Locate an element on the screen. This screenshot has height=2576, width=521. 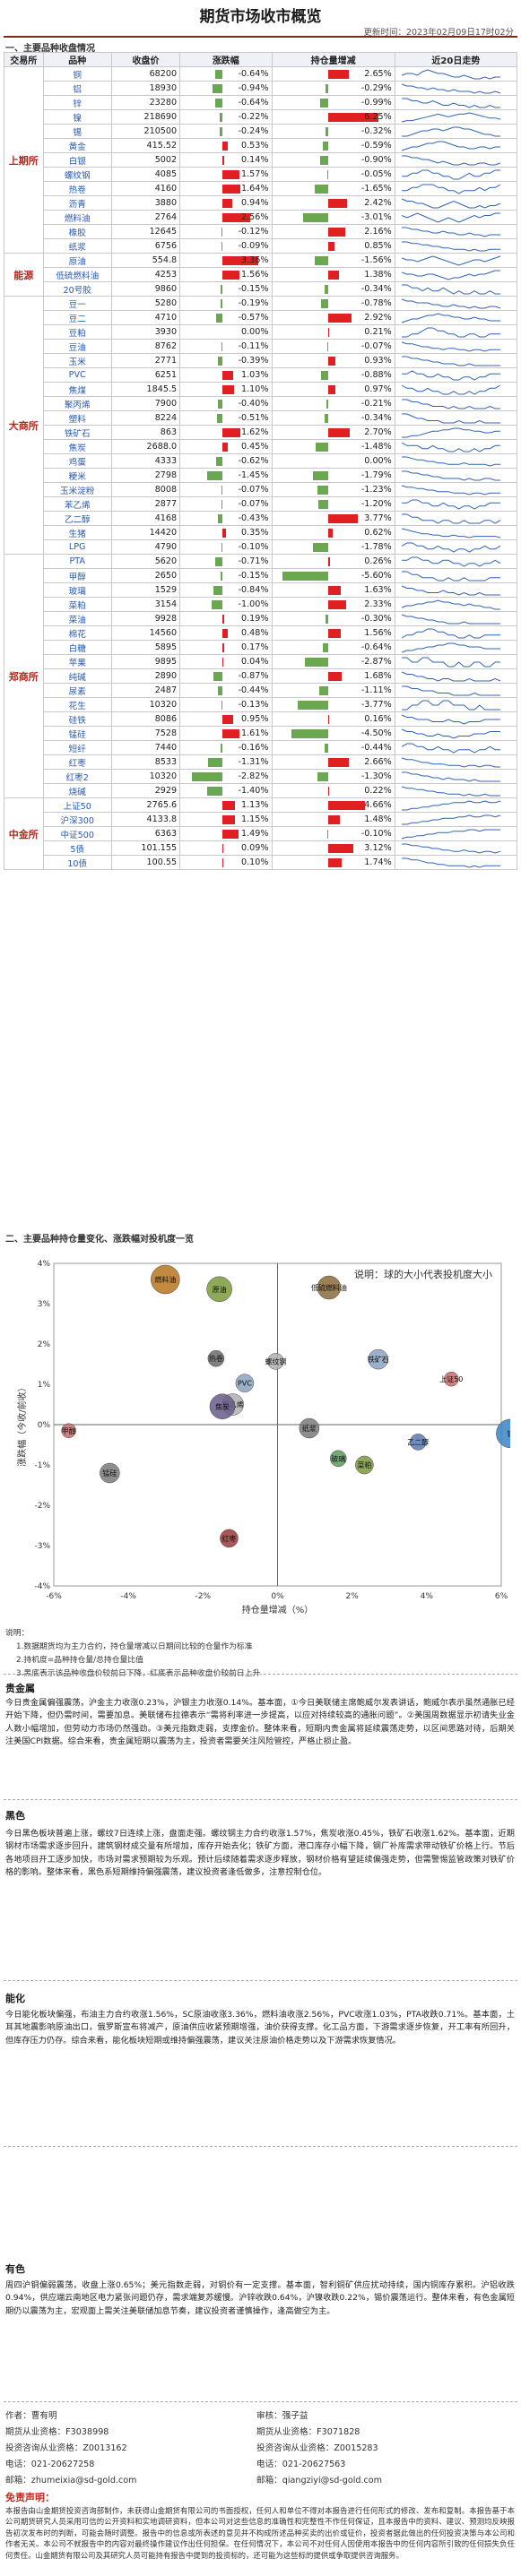
table-row: 大商所 豆一 5280 -0.19% -0.78% is located at coordinates (261, 426).